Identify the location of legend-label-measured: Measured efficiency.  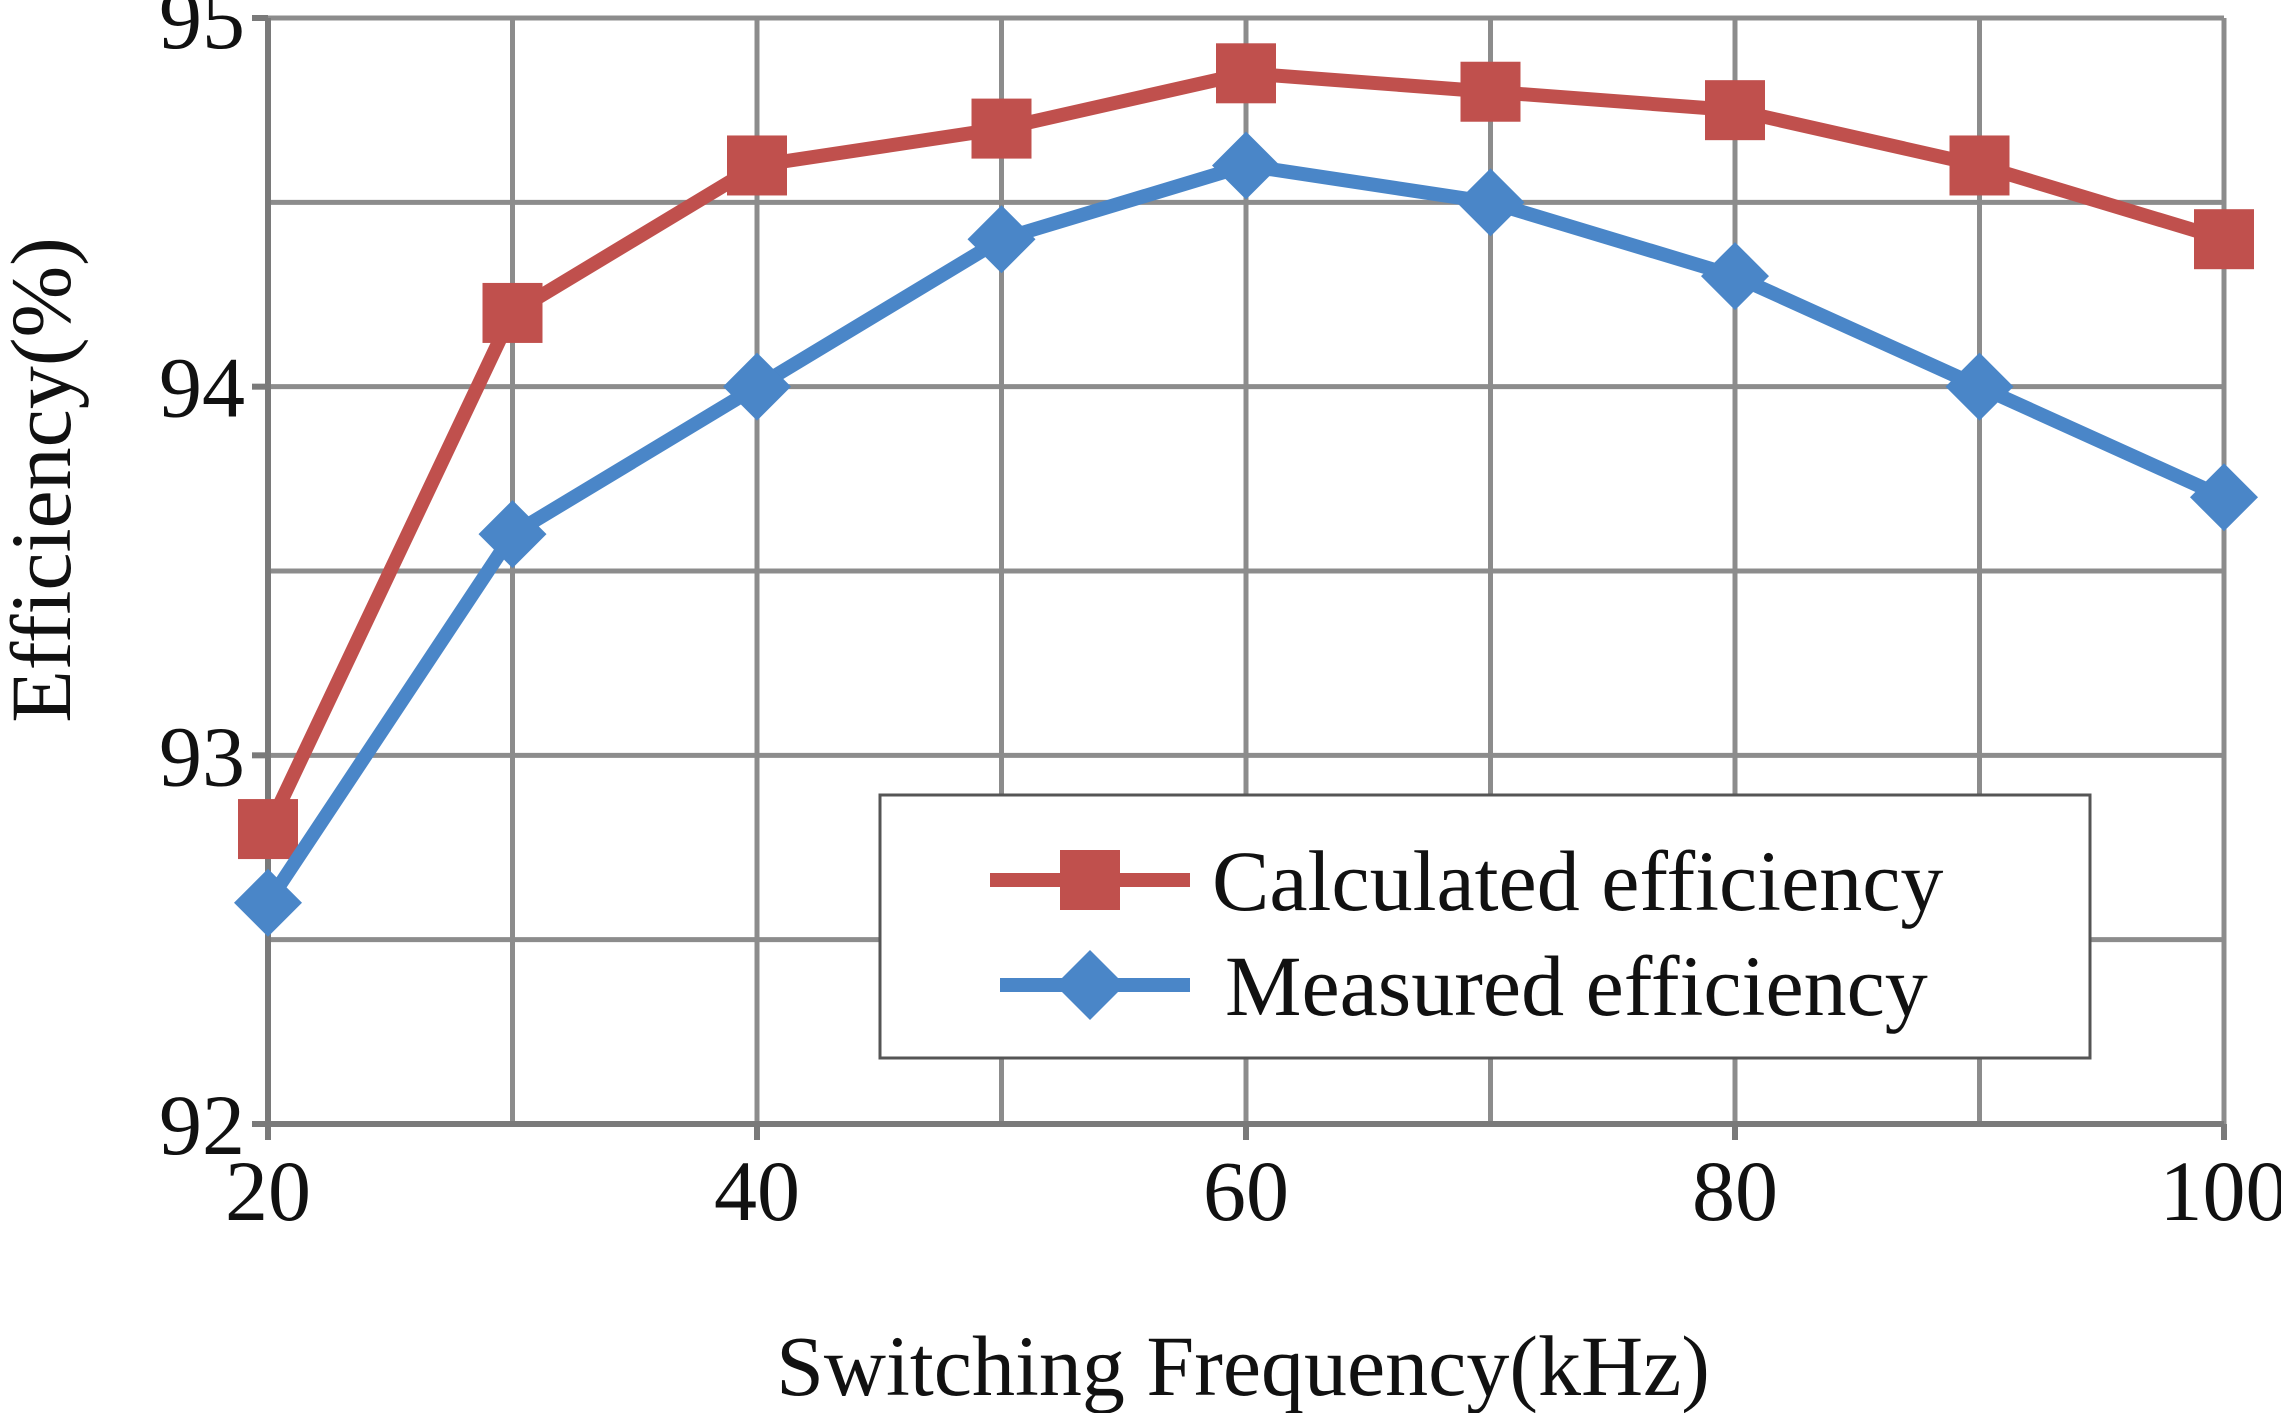
(1576, 986).